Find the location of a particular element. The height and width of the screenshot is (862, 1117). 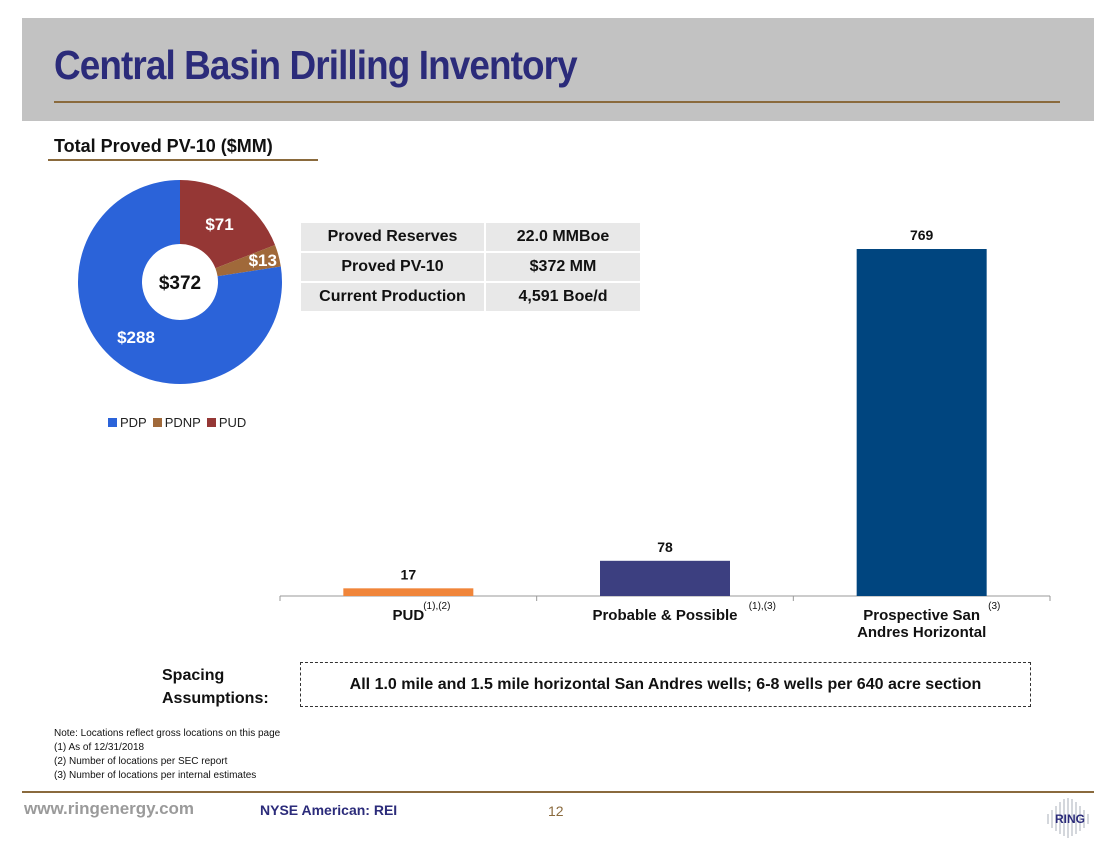

page-title: Central Basin Drilling Inventory is located at coordinates (316, 65).